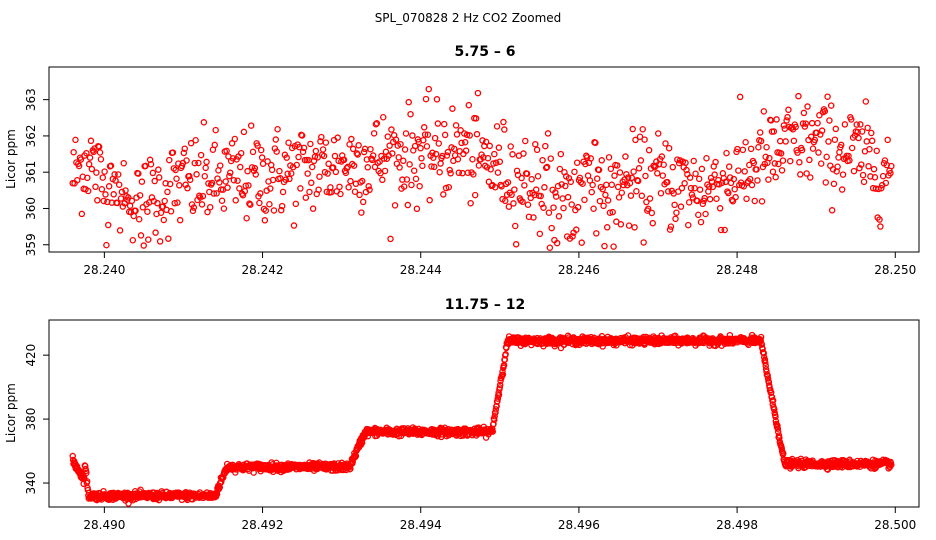 This screenshot has height=540, width=936. What do you see at coordinates (485, 305) in the screenshot?
I see `panel-bottom-title: 11.75 – 12` at bounding box center [485, 305].